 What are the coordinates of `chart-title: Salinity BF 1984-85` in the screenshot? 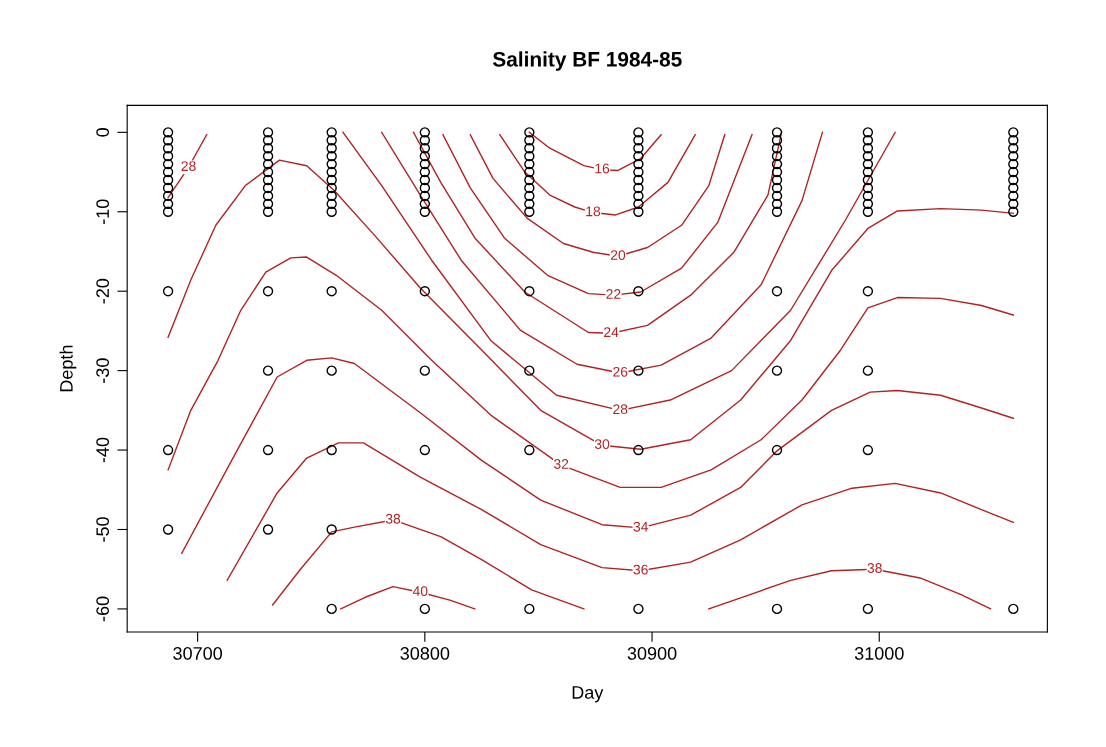 It's located at (587, 61).